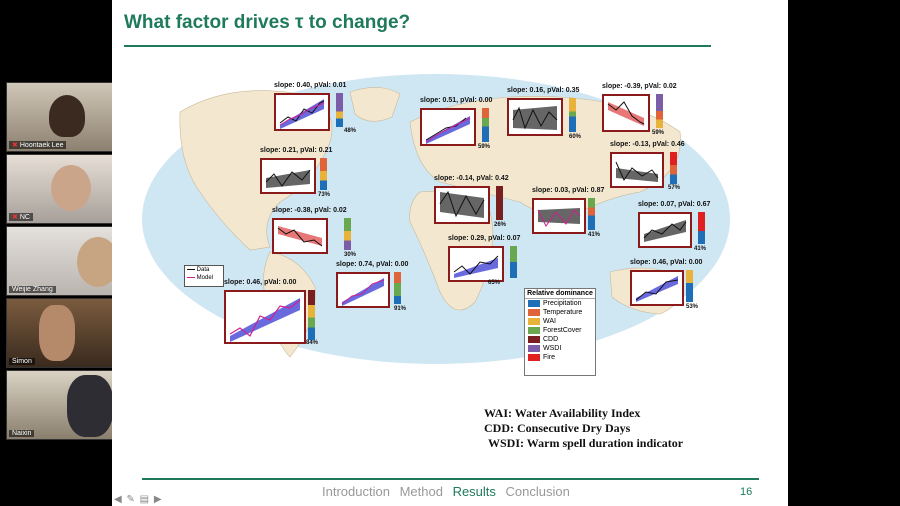  Describe the element at coordinates (204, 270) in the screenshot. I see `legend-data: Data` at that location.